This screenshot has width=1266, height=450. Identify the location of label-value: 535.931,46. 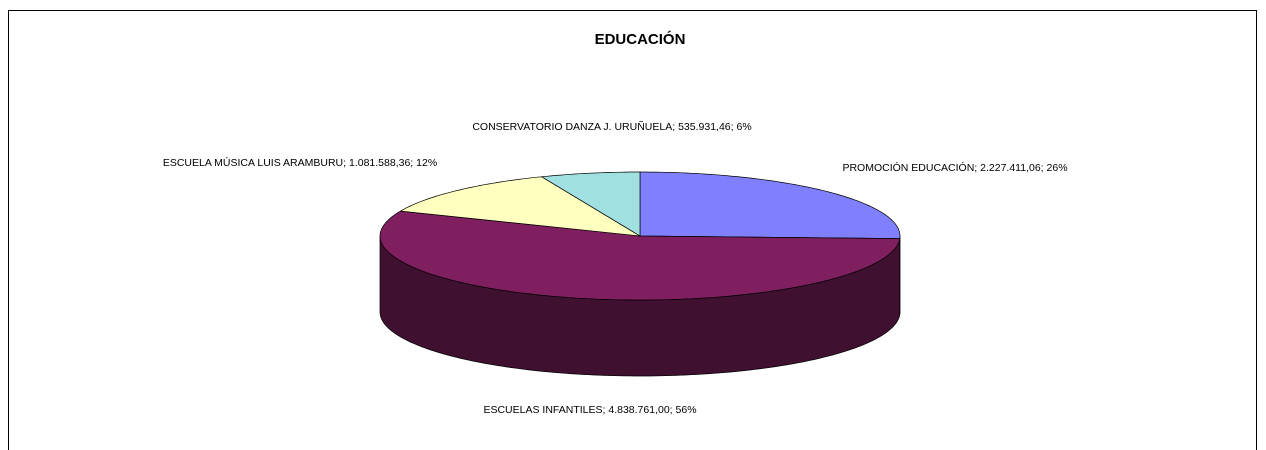
(704, 127).